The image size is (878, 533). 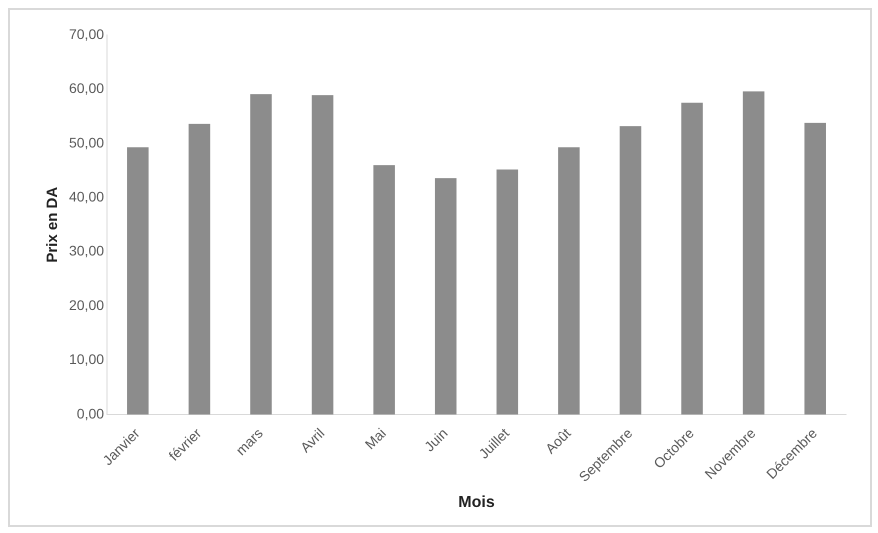 What do you see at coordinates (53, 224) in the screenshot?
I see `y-axis-title: Prix en DA` at bounding box center [53, 224].